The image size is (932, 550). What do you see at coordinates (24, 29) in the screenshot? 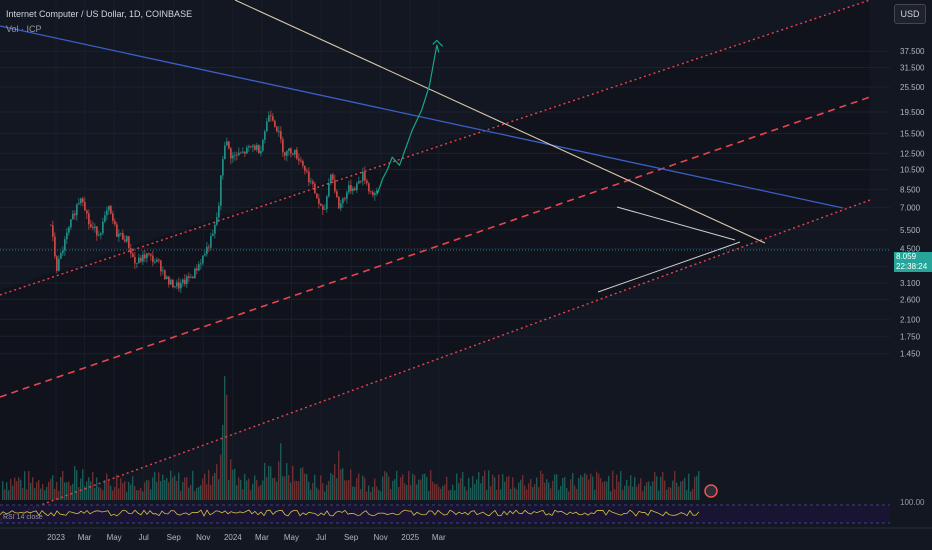
I see `volume-indicator-label: Vol · ICP` at bounding box center [24, 29].